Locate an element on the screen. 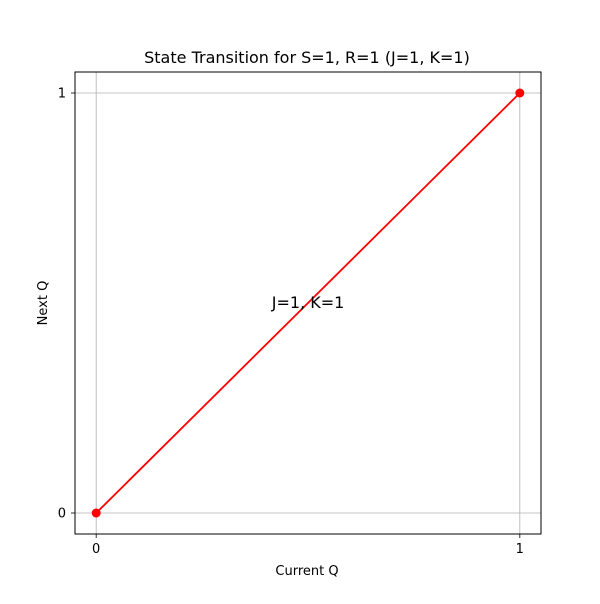  annotation-label: J=1, K=1 is located at coordinates (308, 302).